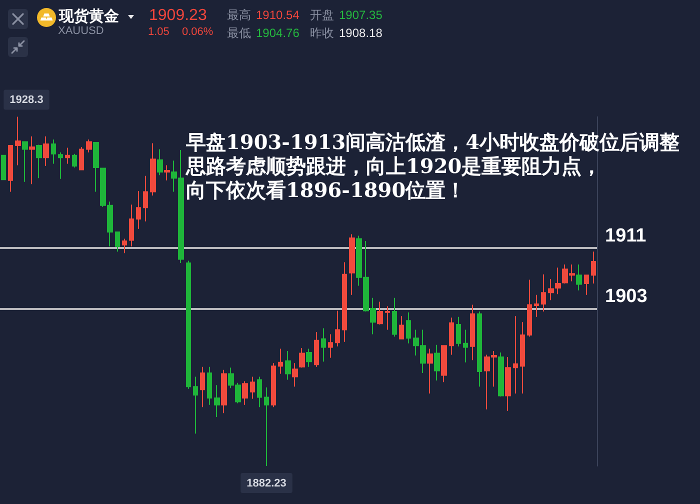  Describe the element at coordinates (433, 142) in the screenshot. I see `annotation: 早盘1903-1913间高沽低渣，4小时收盘价破位后调整` at that location.